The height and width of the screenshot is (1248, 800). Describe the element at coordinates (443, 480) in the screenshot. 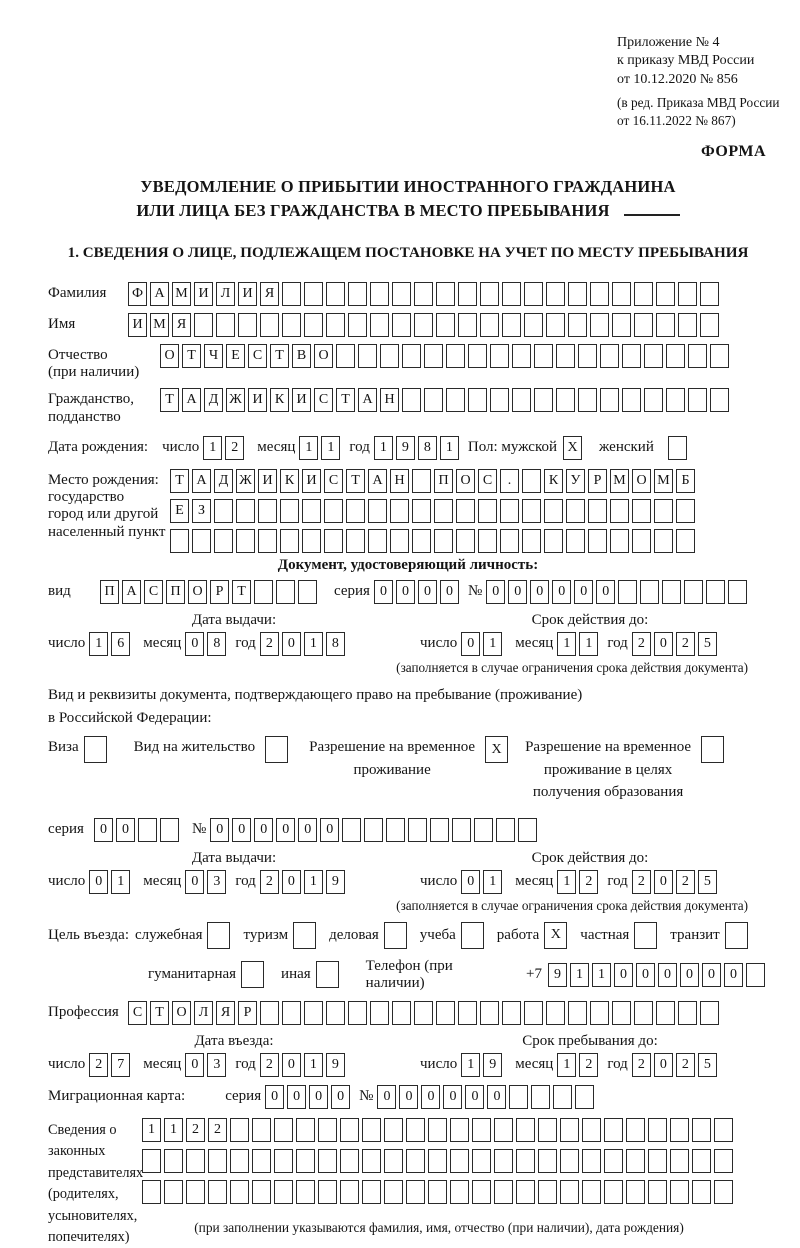

I see `char-box: П` at that location.